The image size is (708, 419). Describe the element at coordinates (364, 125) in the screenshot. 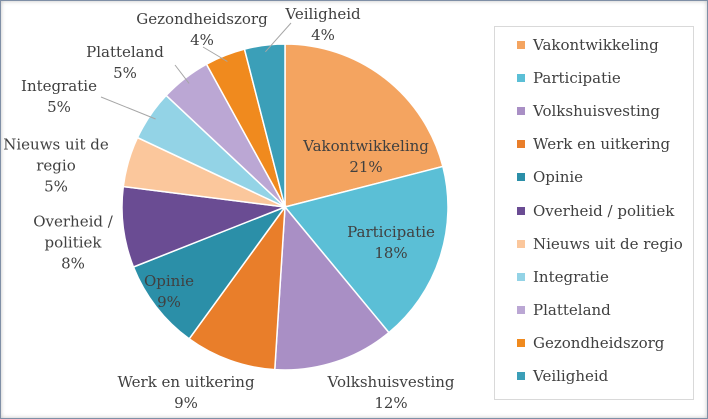

I see `pie-slice-vakontwikkeling` at that location.